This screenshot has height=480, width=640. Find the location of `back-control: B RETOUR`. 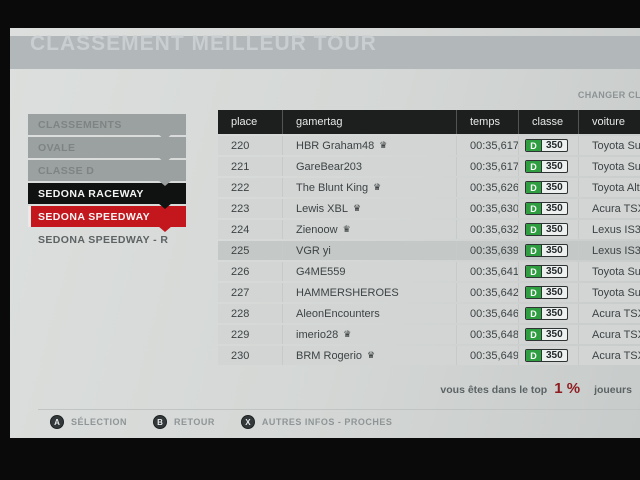

back-control: B RETOUR is located at coordinates (184, 422).